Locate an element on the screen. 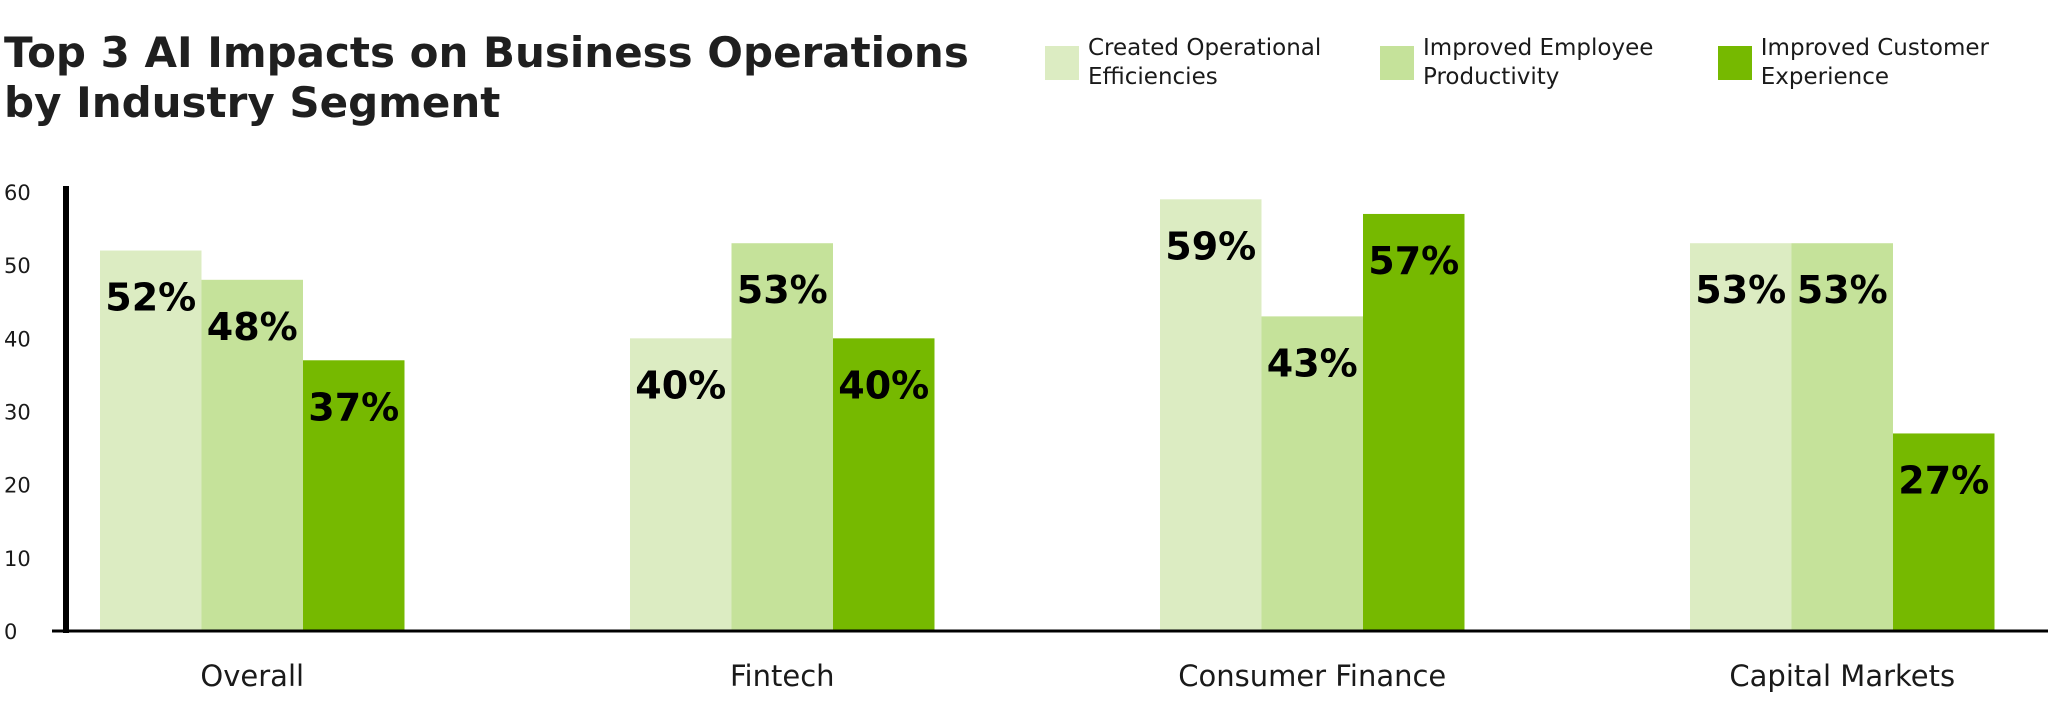  y-tick-label: 20 is located at coordinates (17, 486).